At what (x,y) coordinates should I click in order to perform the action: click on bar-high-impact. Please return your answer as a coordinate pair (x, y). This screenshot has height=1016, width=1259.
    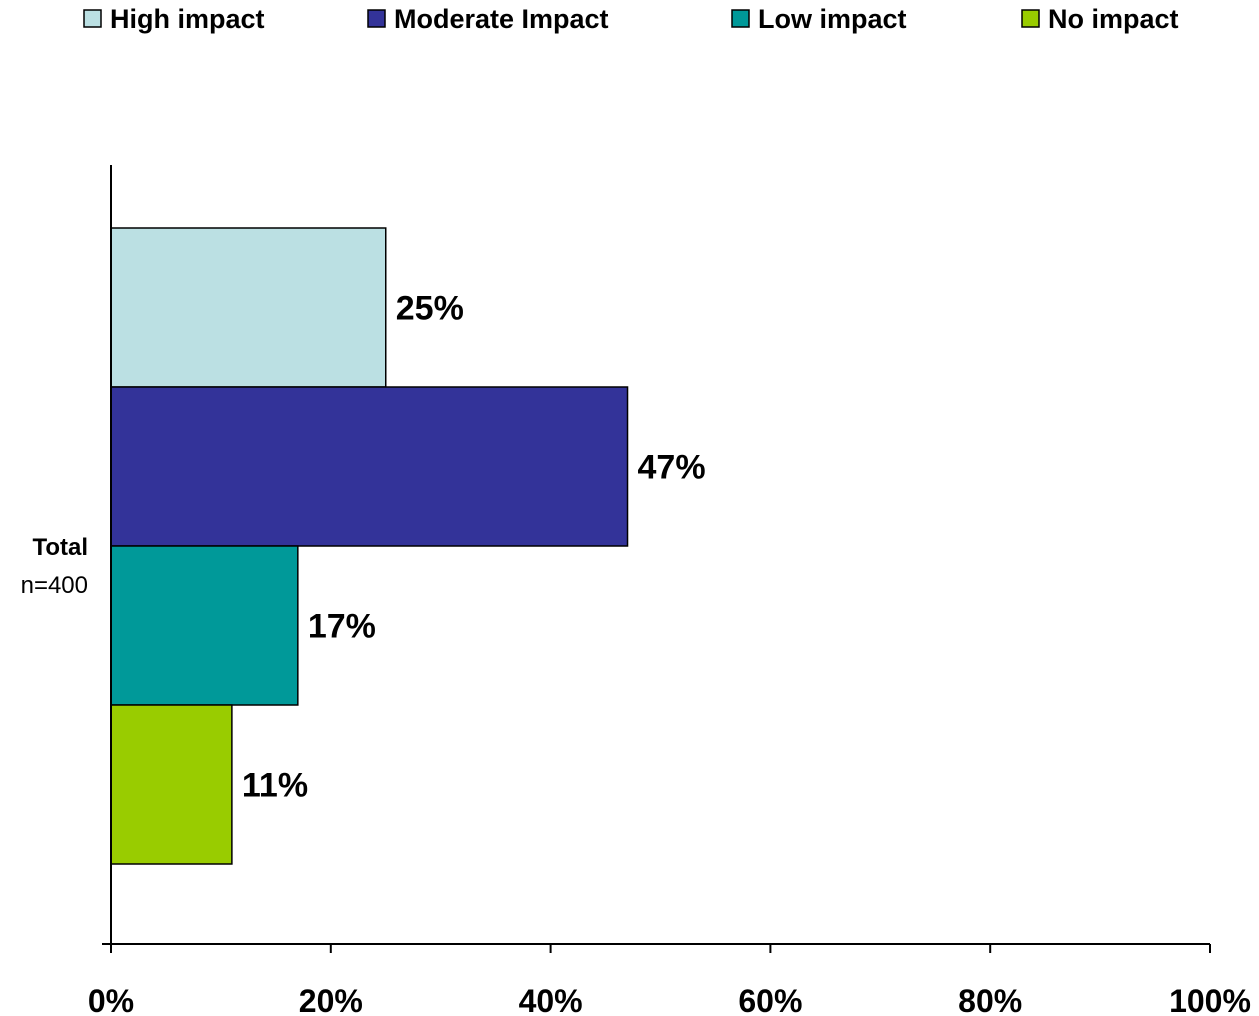
    Looking at the image, I should click on (248, 307).